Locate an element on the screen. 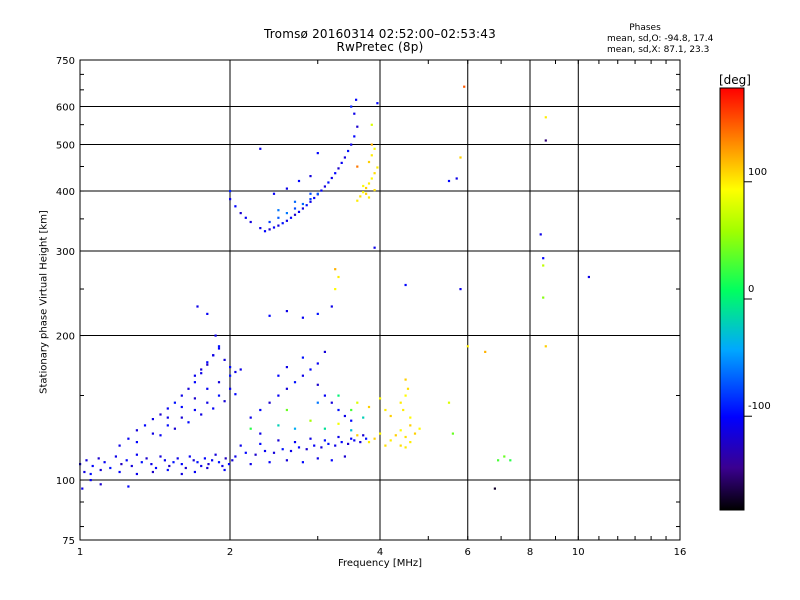  y-tick-label: 75 is located at coordinates (68, 541).